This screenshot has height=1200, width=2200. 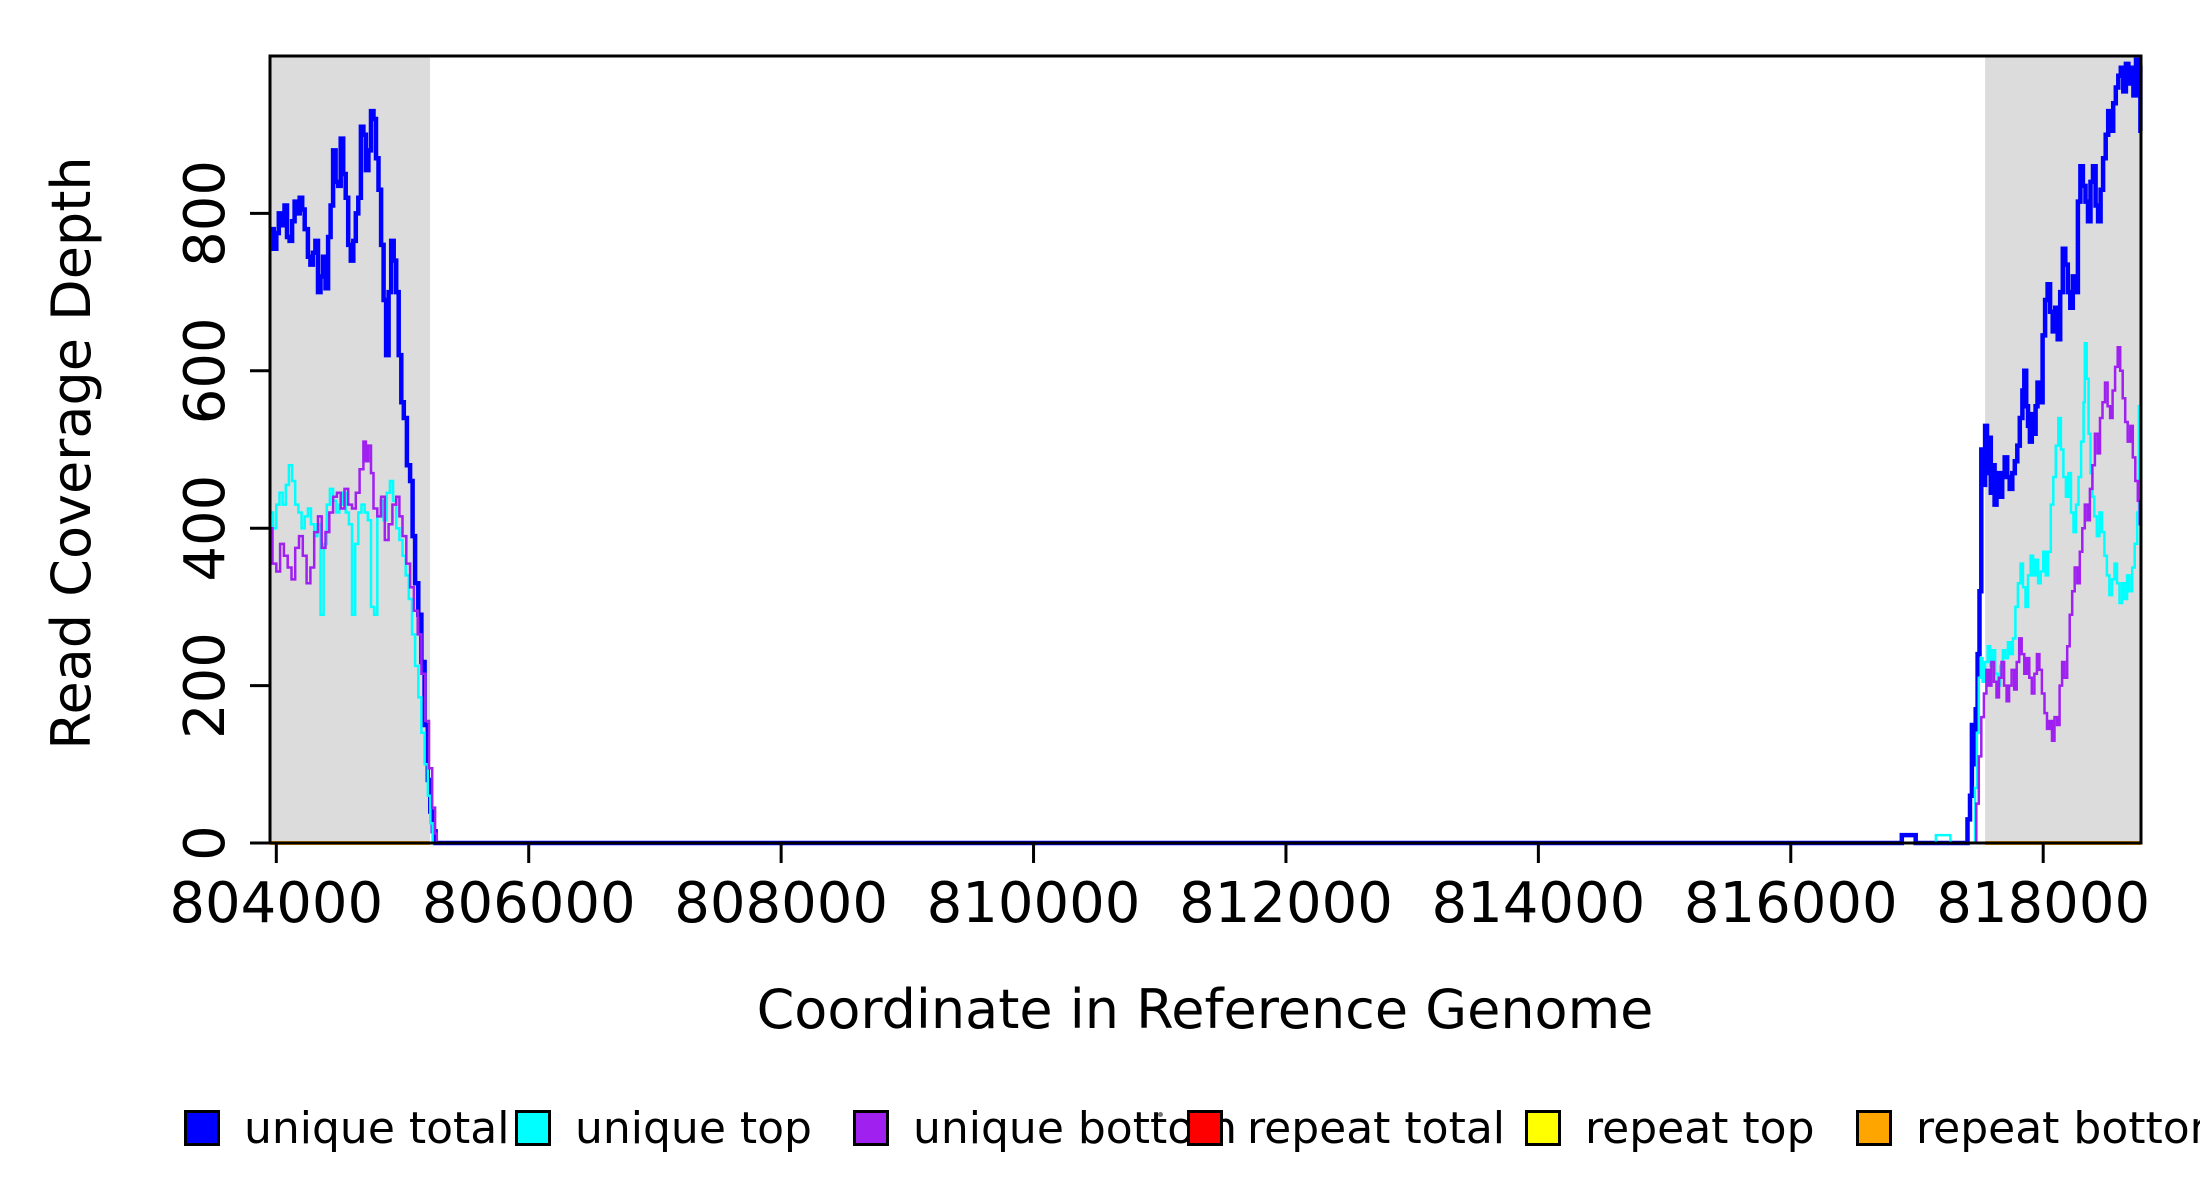 I want to click on x-tick-label: 816000, so click(x=1791, y=903).